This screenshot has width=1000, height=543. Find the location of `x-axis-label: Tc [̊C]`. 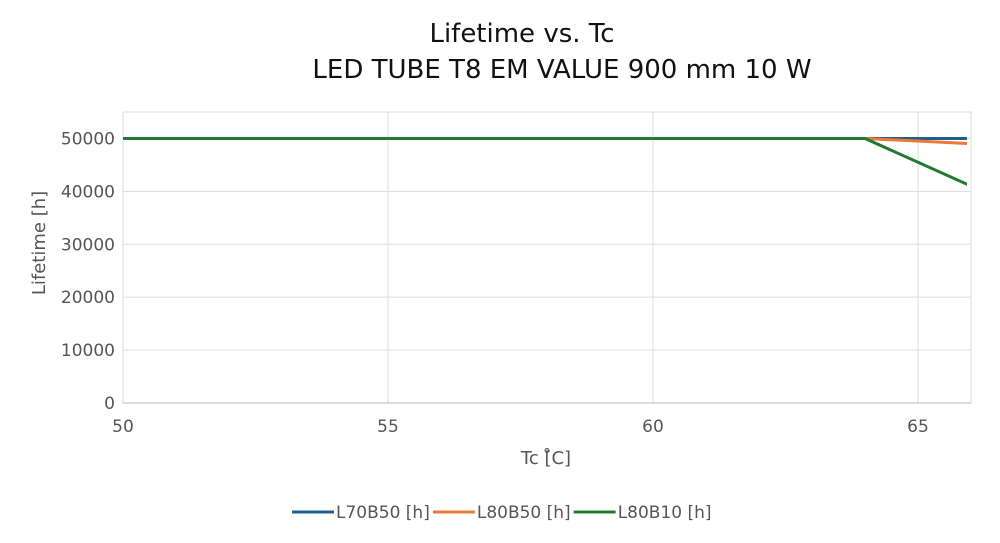

x-axis-label: Tc [̊C] is located at coordinates (545, 458).